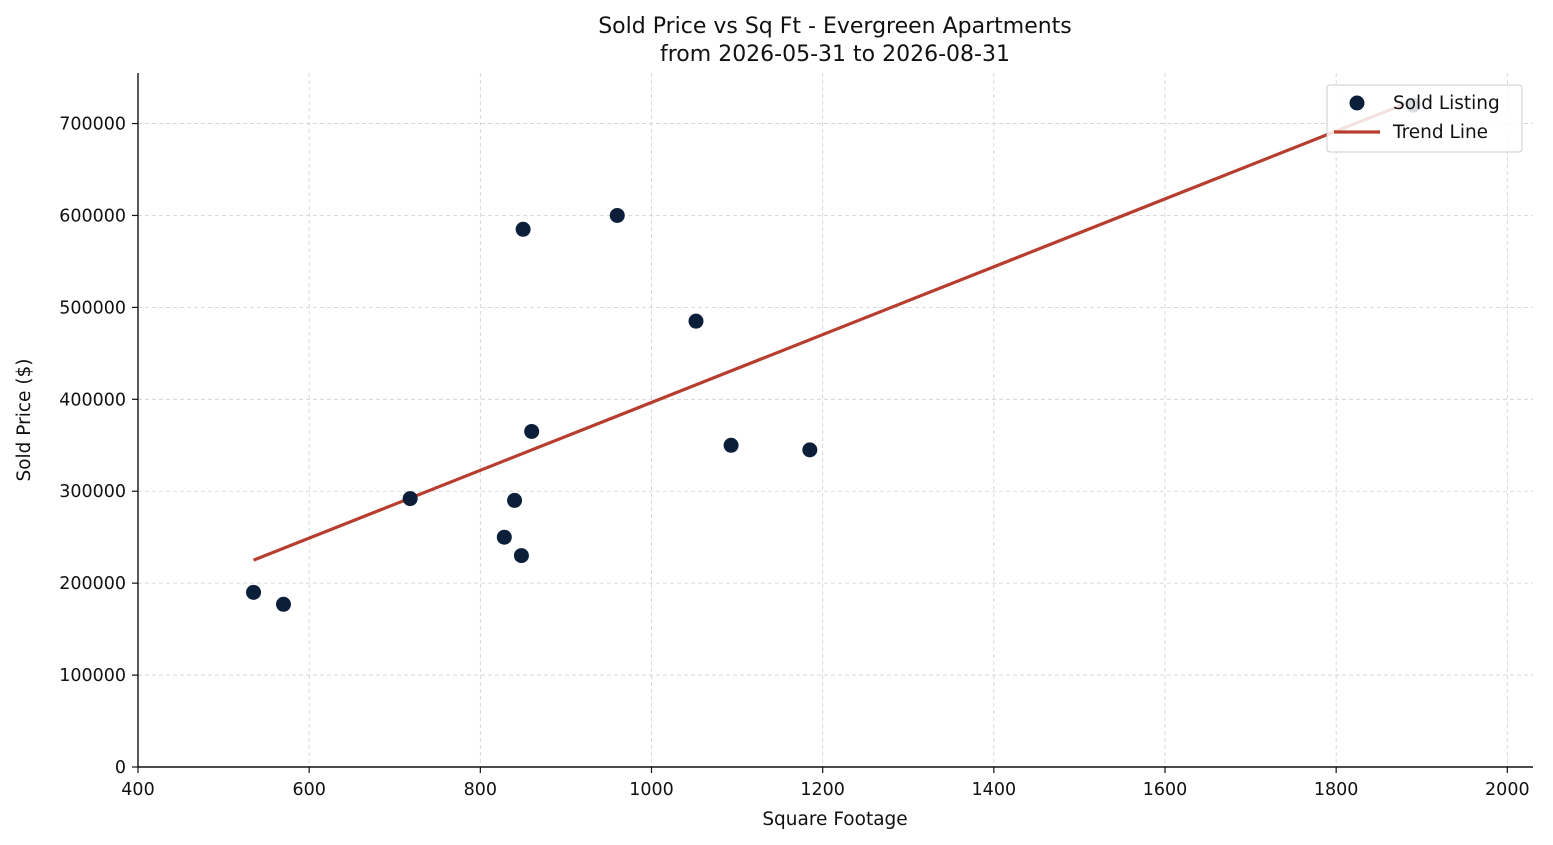 This screenshot has height=845, width=1553. What do you see at coordinates (92, 216) in the screenshot?
I see `y-tick-label: 600000` at bounding box center [92, 216].